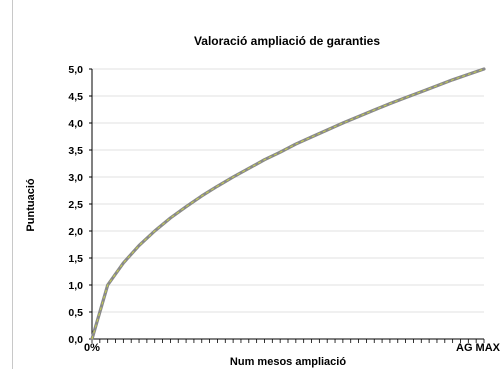 This screenshot has width=502, height=369. Describe the element at coordinates (75, 340) in the screenshot. I see `y-tick-label: 0,0` at that location.